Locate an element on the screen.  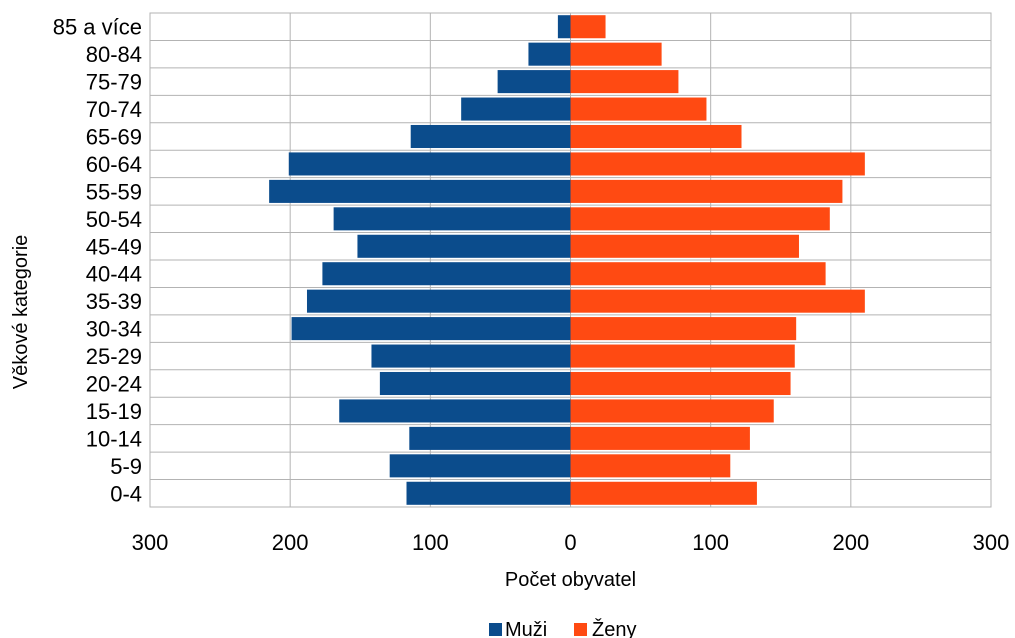
y-tick-label: 45-49 is located at coordinates (114, 246).